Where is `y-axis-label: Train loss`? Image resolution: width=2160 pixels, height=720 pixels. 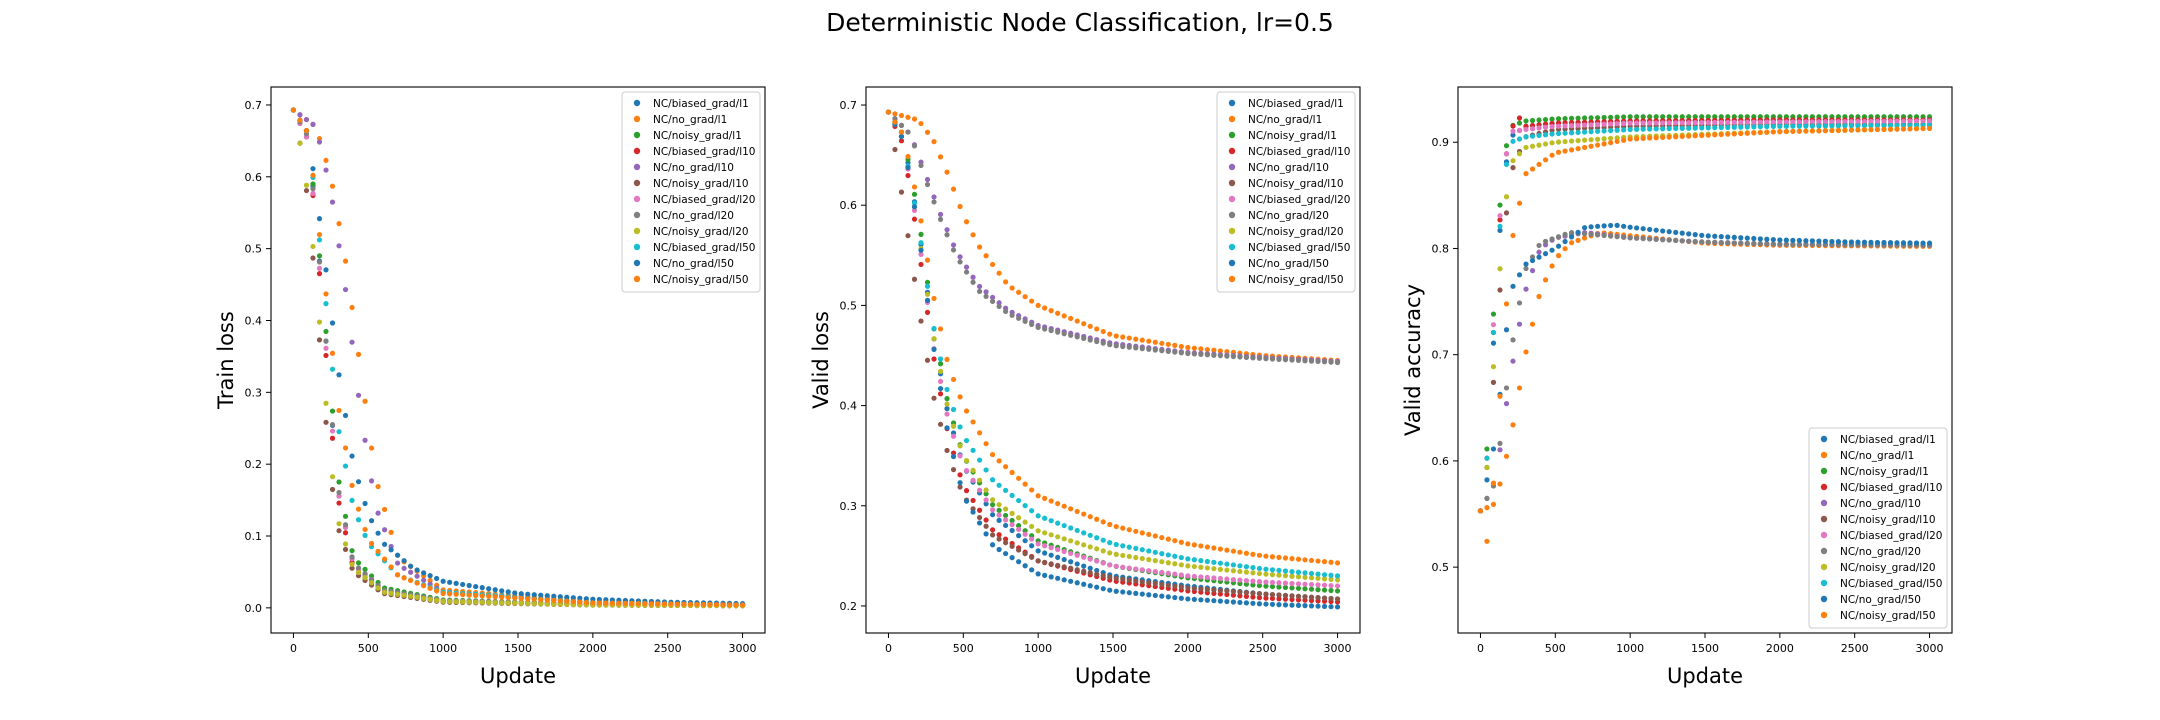 y-axis-label: Train loss is located at coordinates (226, 360).